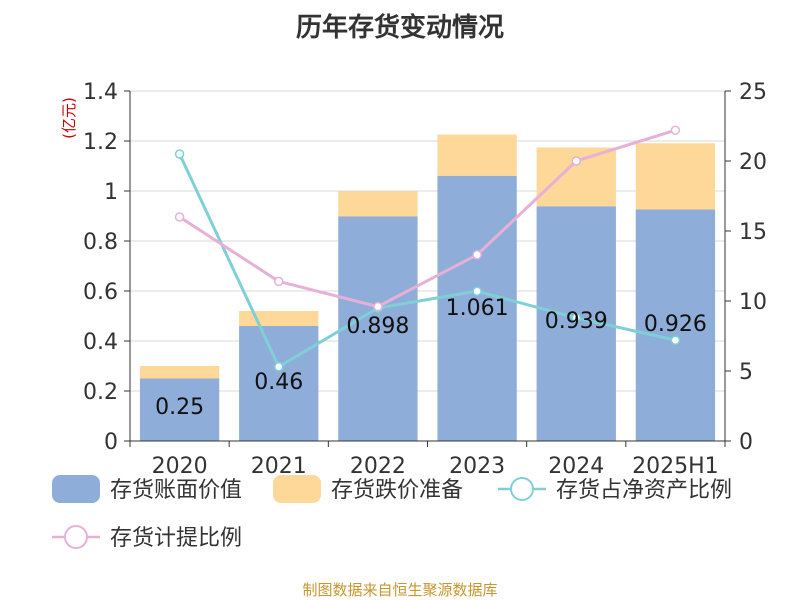 The width and height of the screenshot is (800, 600). What do you see at coordinates (753, 302) in the screenshot?
I see `y-right-tick-label: 10` at bounding box center [753, 302].